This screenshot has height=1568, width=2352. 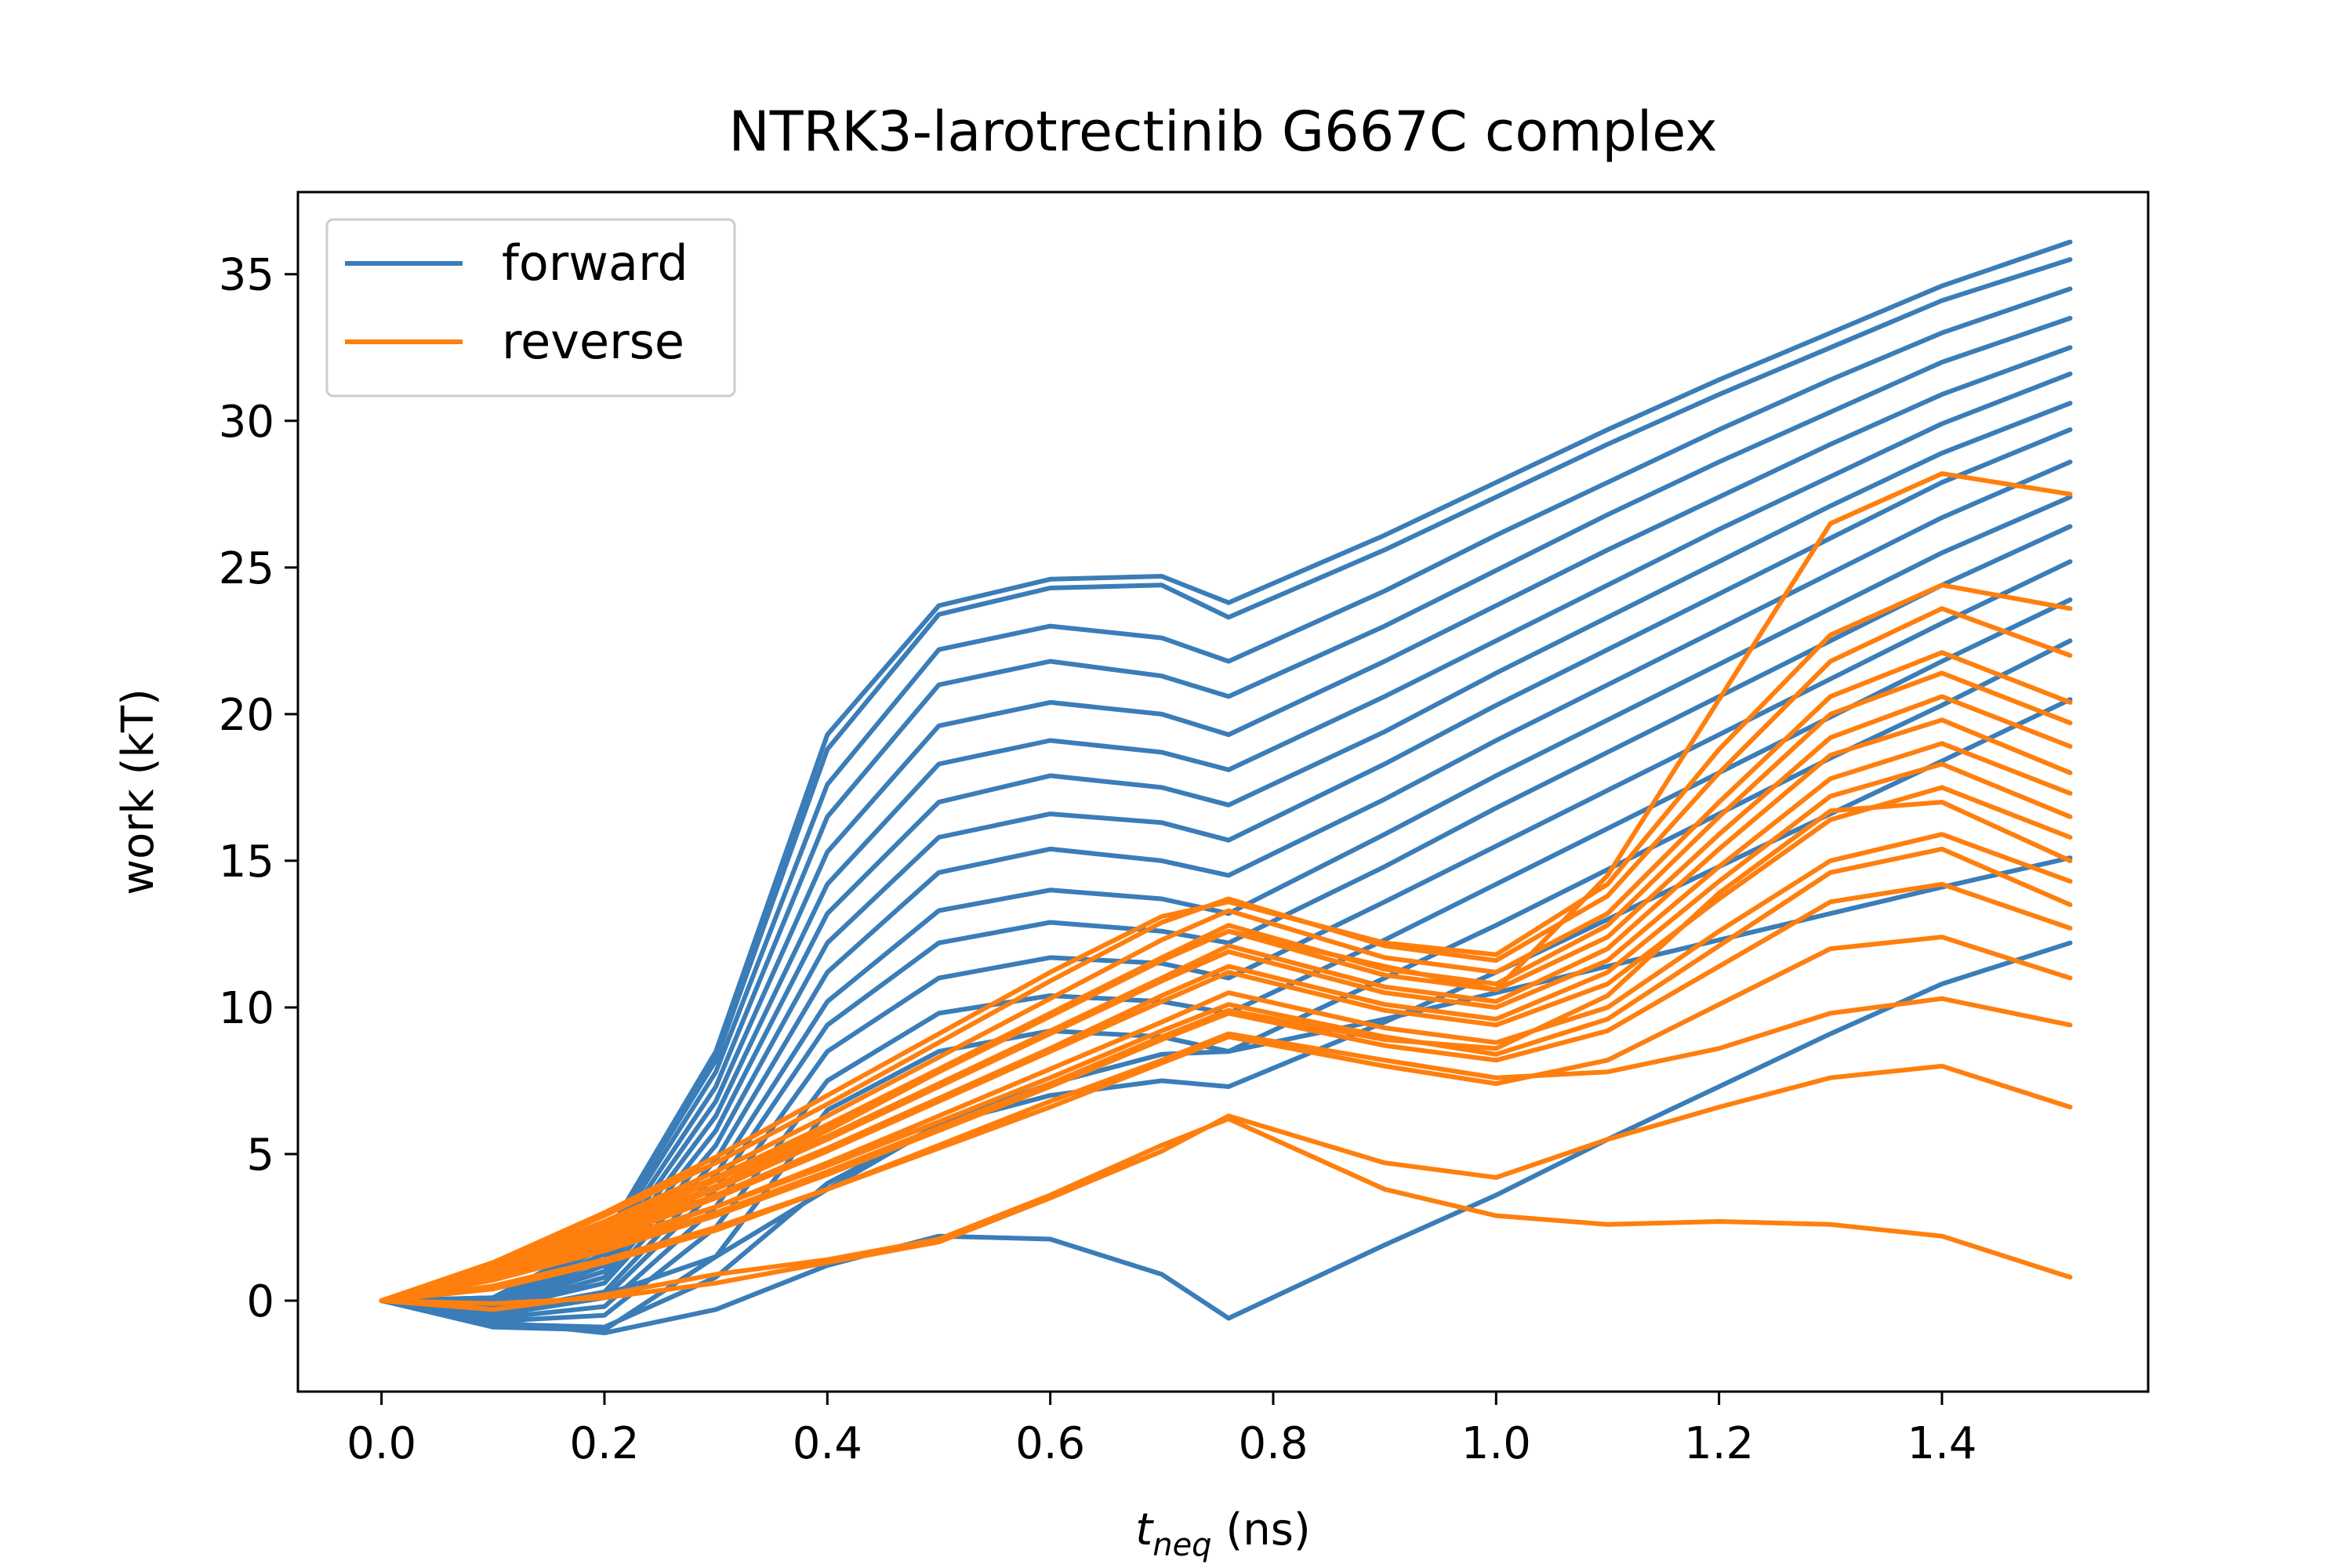 What do you see at coordinates (530, 307) in the screenshot?
I see `legend: forward reverse` at bounding box center [530, 307].